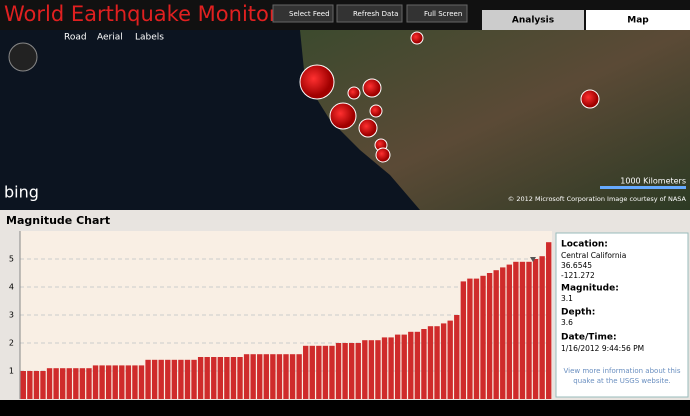 This screenshot has height=416, width=690. I want to click on map-mode: Aerial, so click(110, 38).